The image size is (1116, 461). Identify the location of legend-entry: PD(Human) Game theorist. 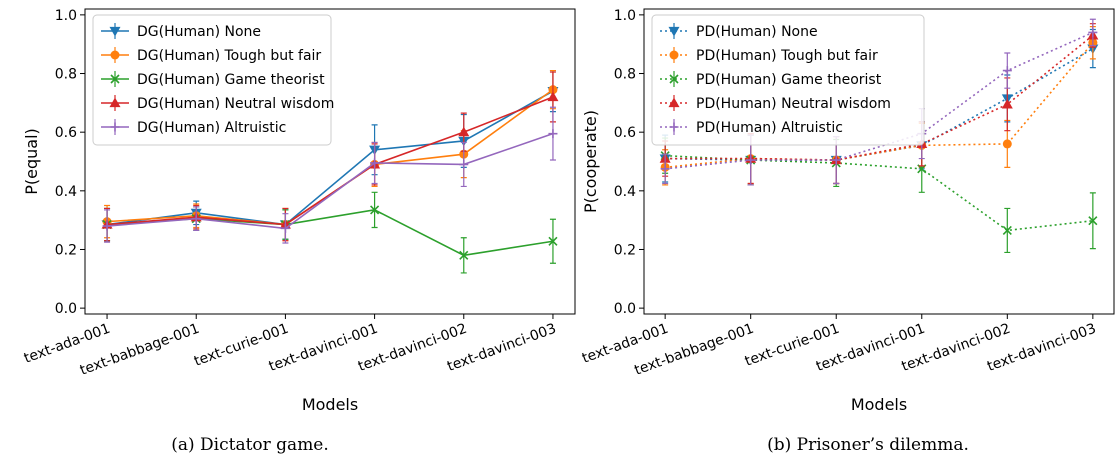
(789, 80).